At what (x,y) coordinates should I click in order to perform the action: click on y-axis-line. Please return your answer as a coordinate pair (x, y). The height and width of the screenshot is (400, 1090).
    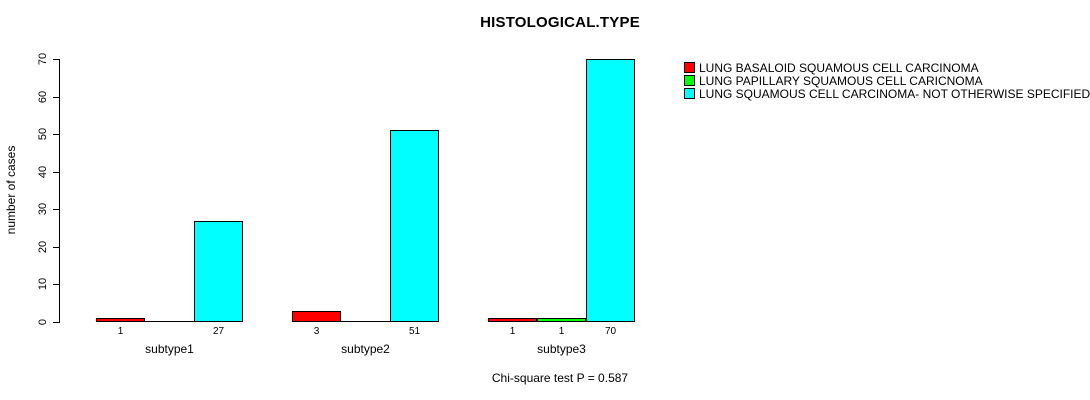
    Looking at the image, I should click on (59, 191).